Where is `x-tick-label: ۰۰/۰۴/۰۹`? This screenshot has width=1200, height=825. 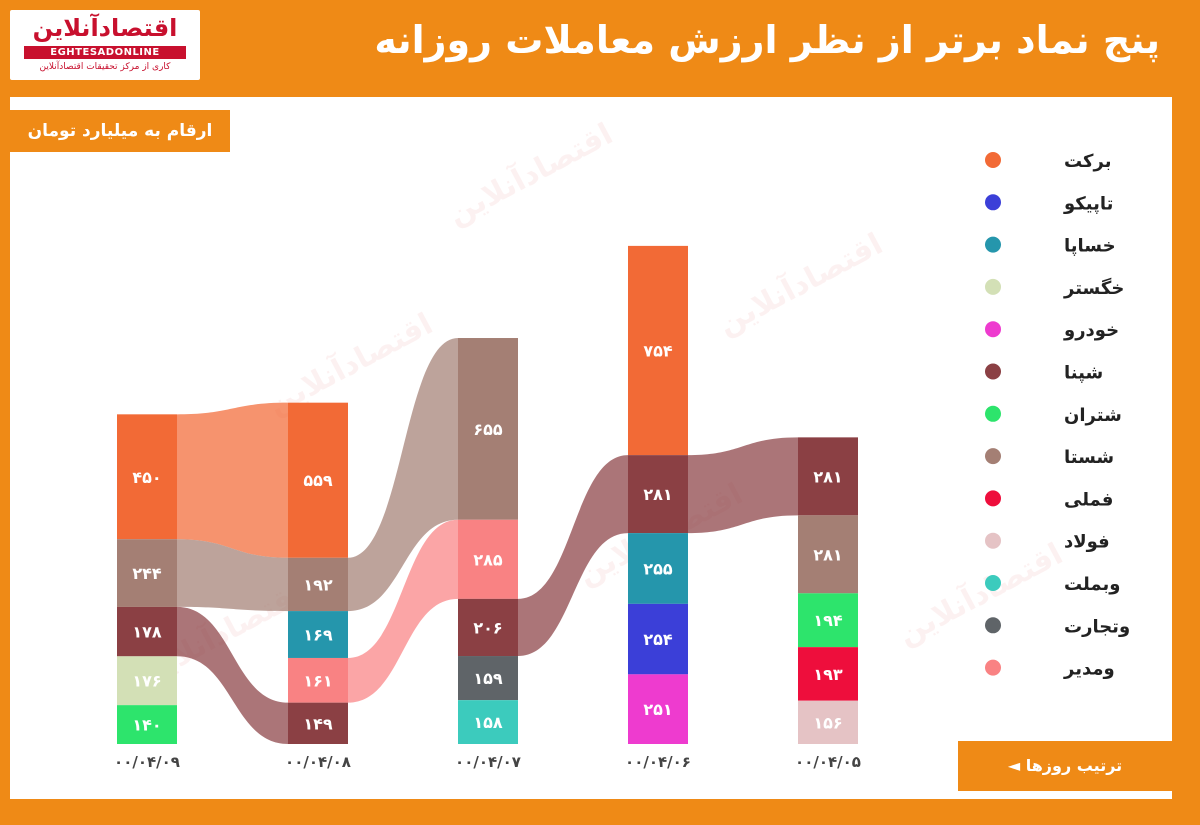
x-tick-label: ۰۰/۰۴/۰۹ is located at coordinates (147, 762).